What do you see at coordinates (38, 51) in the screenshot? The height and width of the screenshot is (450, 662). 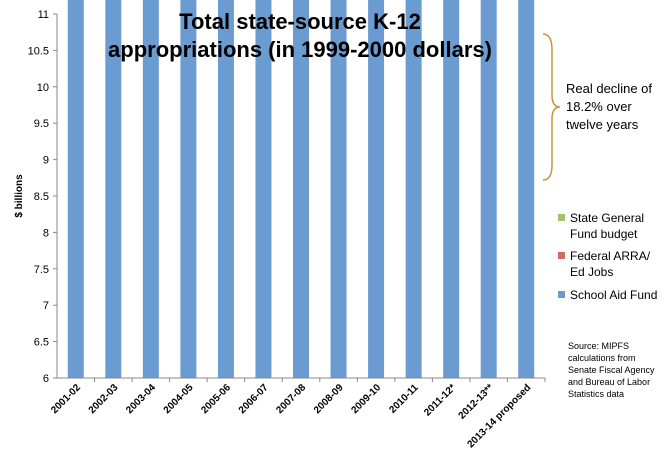 I see `y-tick-label: 10.5` at bounding box center [38, 51].